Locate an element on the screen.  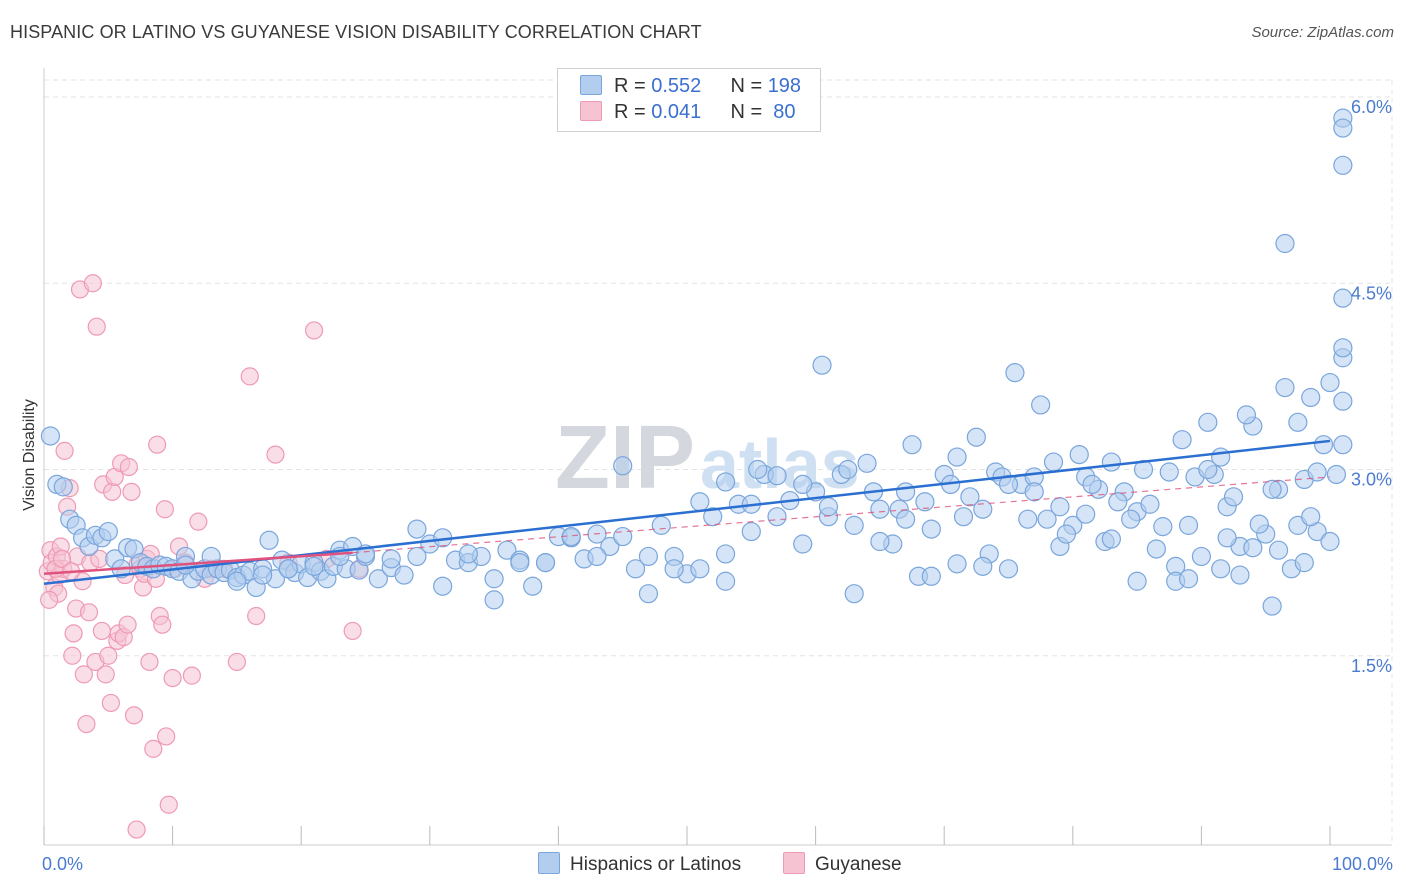
legend-r-value: 0.041 is located at coordinates (676, 112).